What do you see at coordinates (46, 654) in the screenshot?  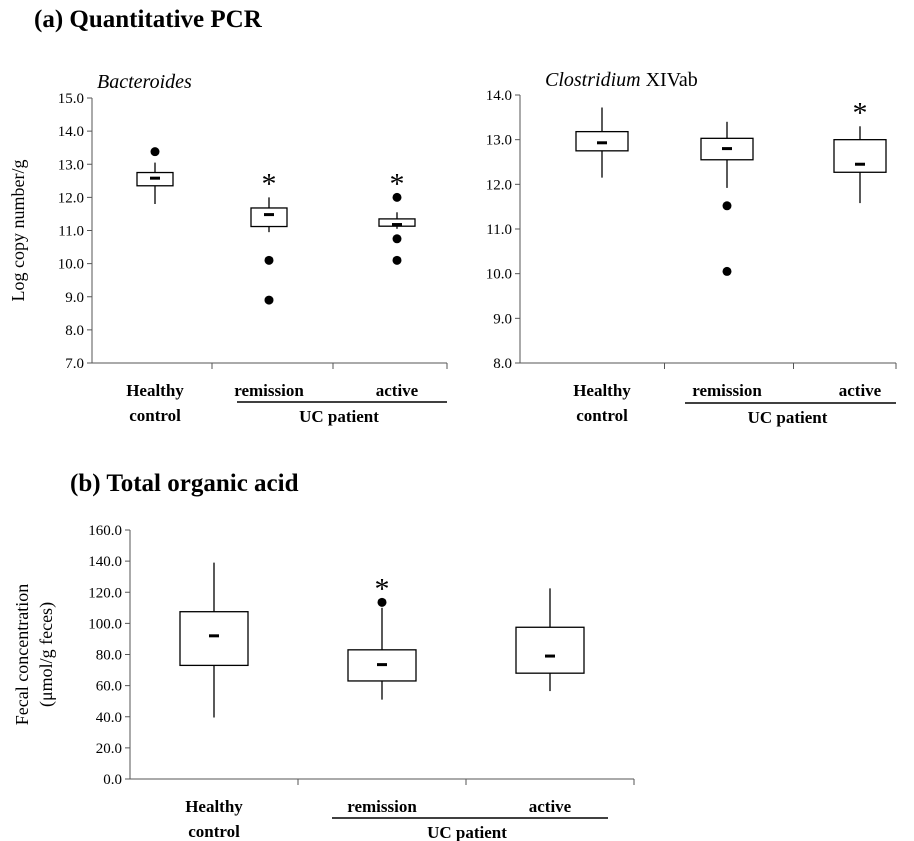 I see `y-axis-label: (μmol/g feces)` at bounding box center [46, 654].